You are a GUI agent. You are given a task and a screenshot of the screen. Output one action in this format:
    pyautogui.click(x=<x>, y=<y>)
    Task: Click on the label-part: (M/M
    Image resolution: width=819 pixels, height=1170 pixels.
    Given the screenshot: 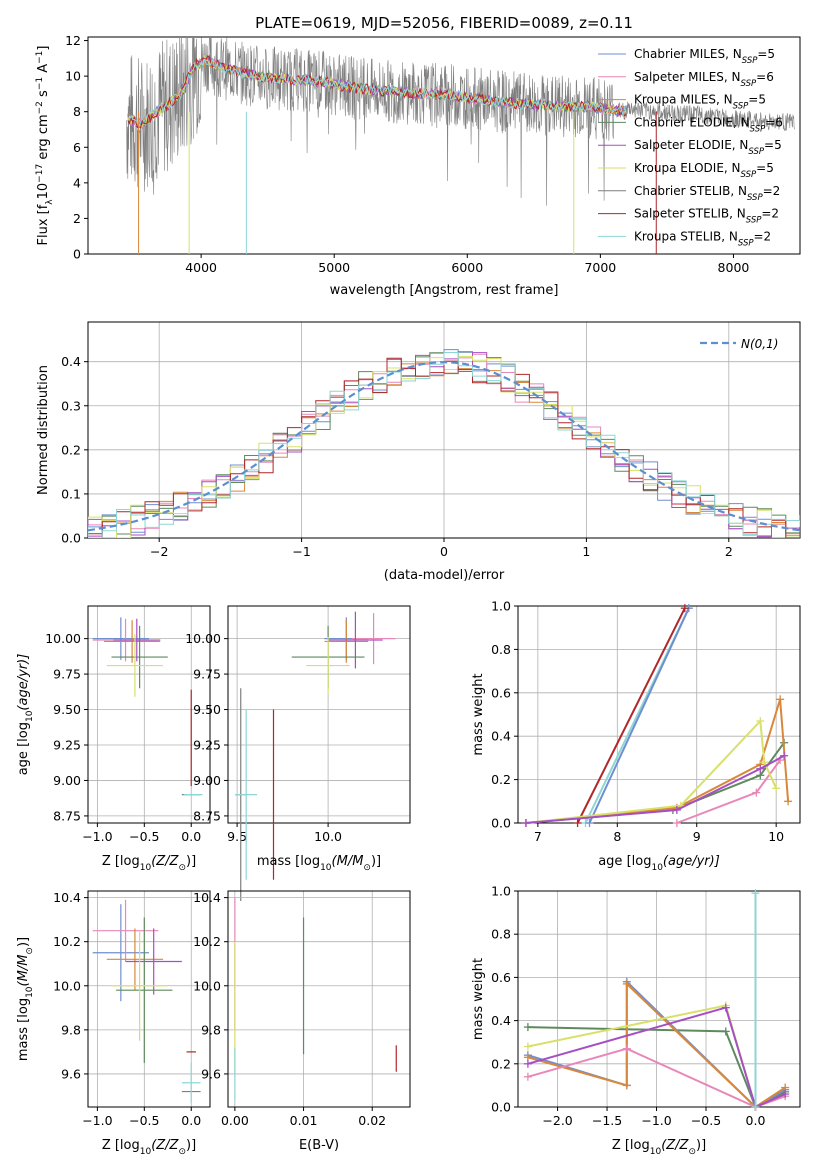 What is the action you would take?
    pyautogui.click(x=348, y=861)
    